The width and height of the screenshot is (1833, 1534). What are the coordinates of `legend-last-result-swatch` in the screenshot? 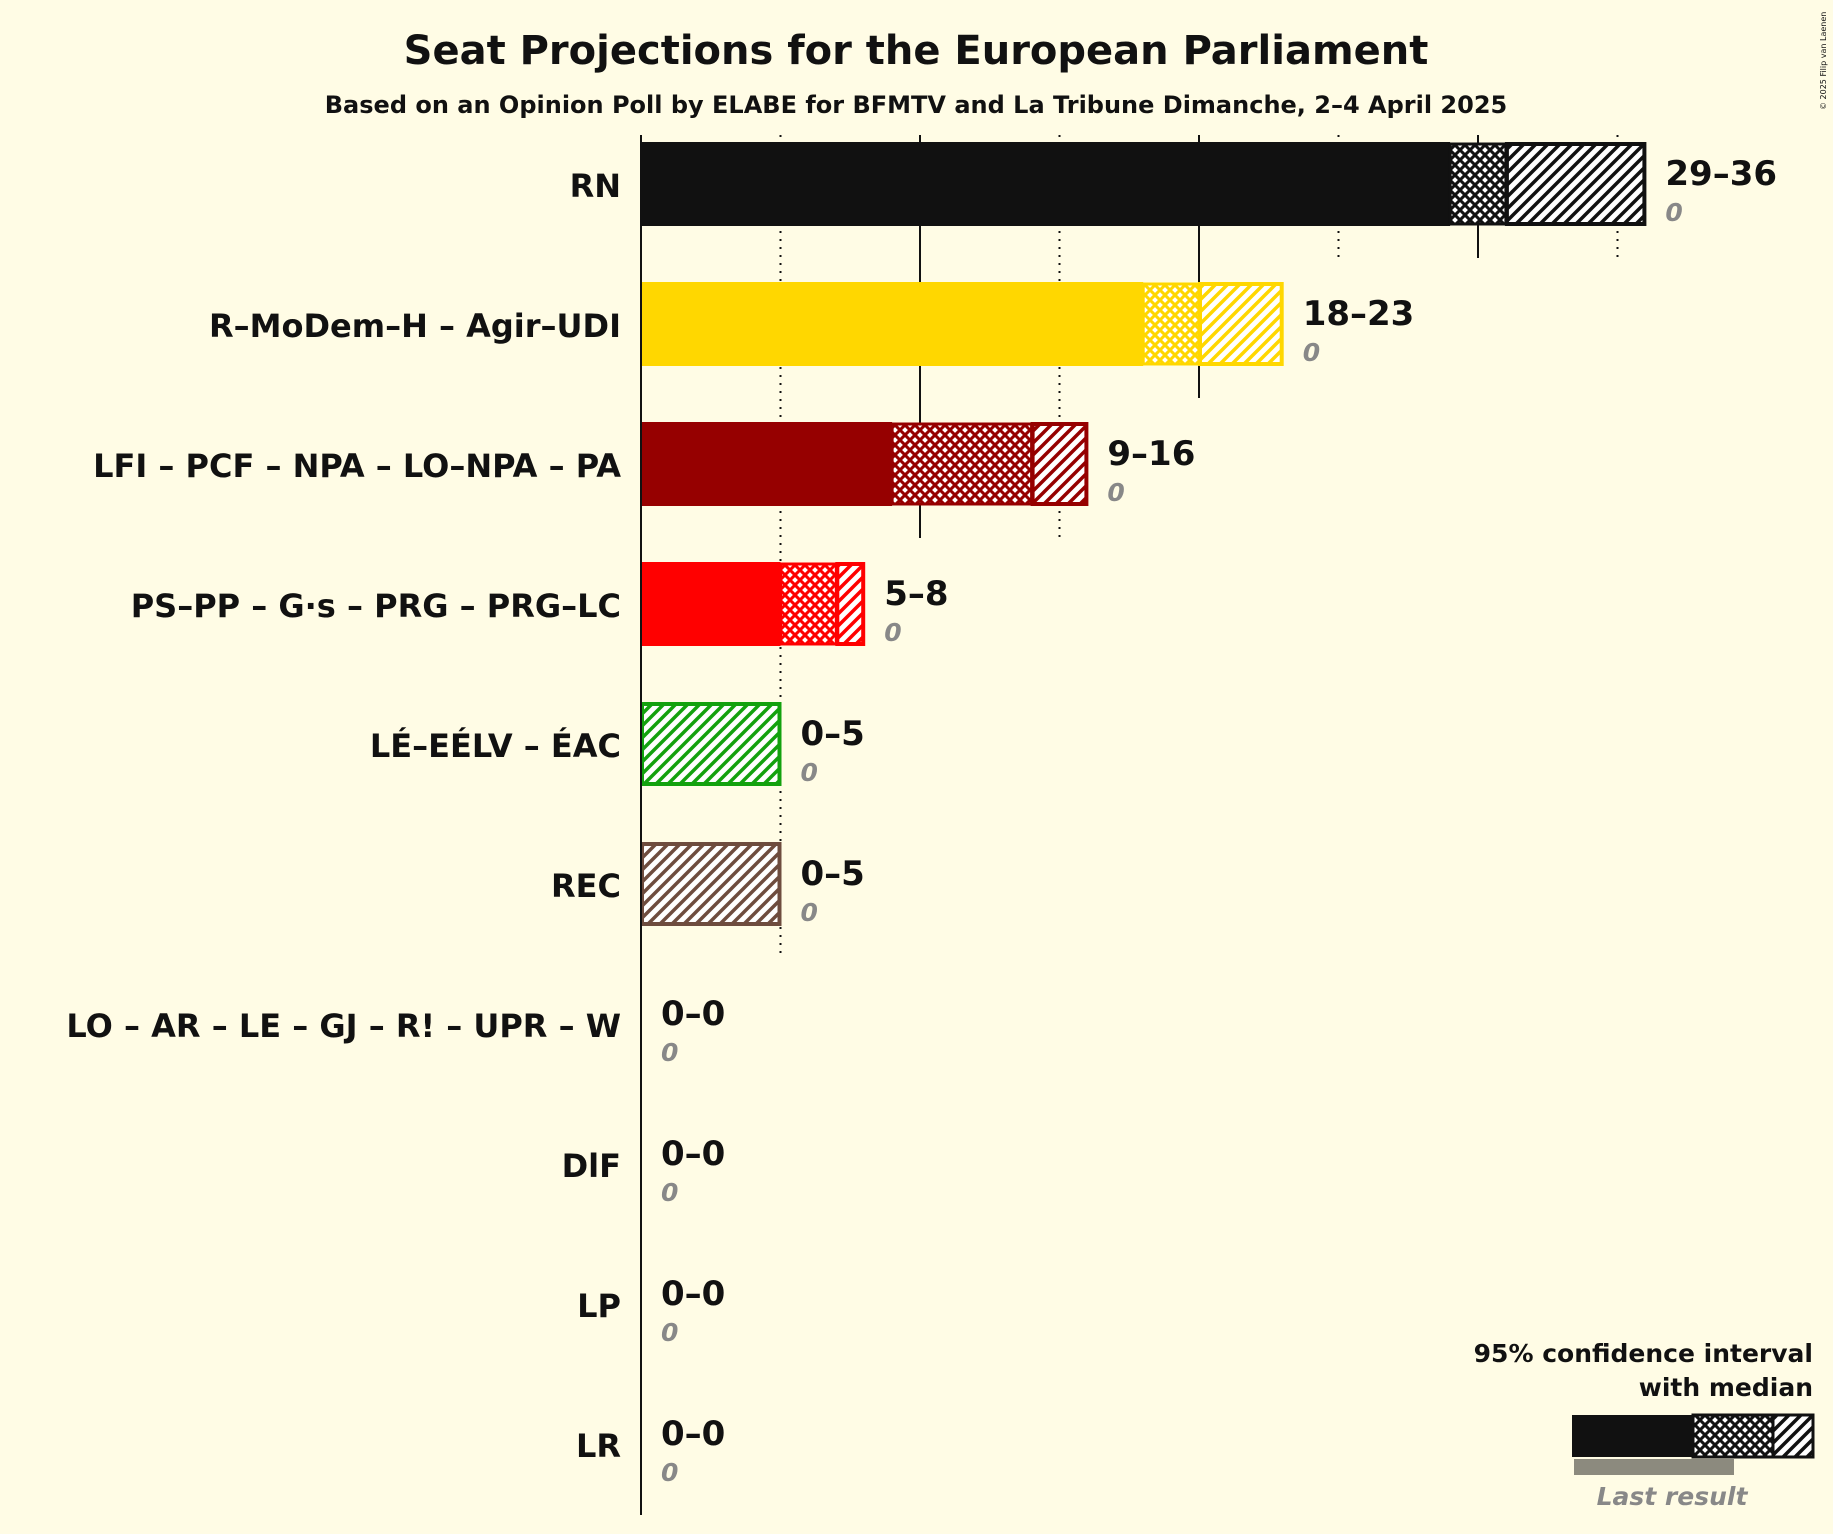 It's located at (1654, 1467).